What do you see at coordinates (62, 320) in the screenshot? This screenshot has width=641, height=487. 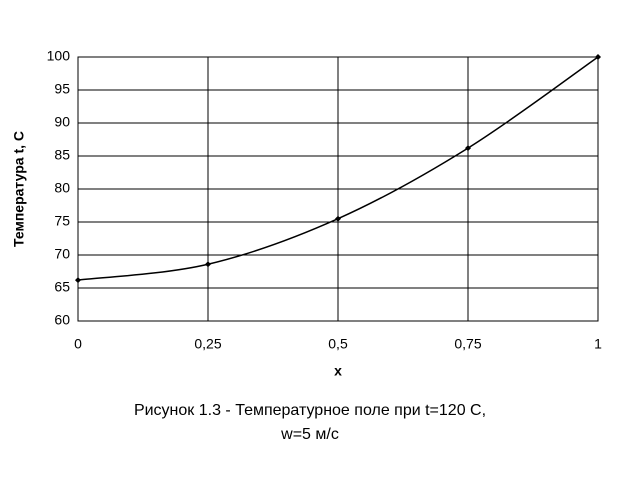 I see `y-tick-label: 60` at bounding box center [62, 320].